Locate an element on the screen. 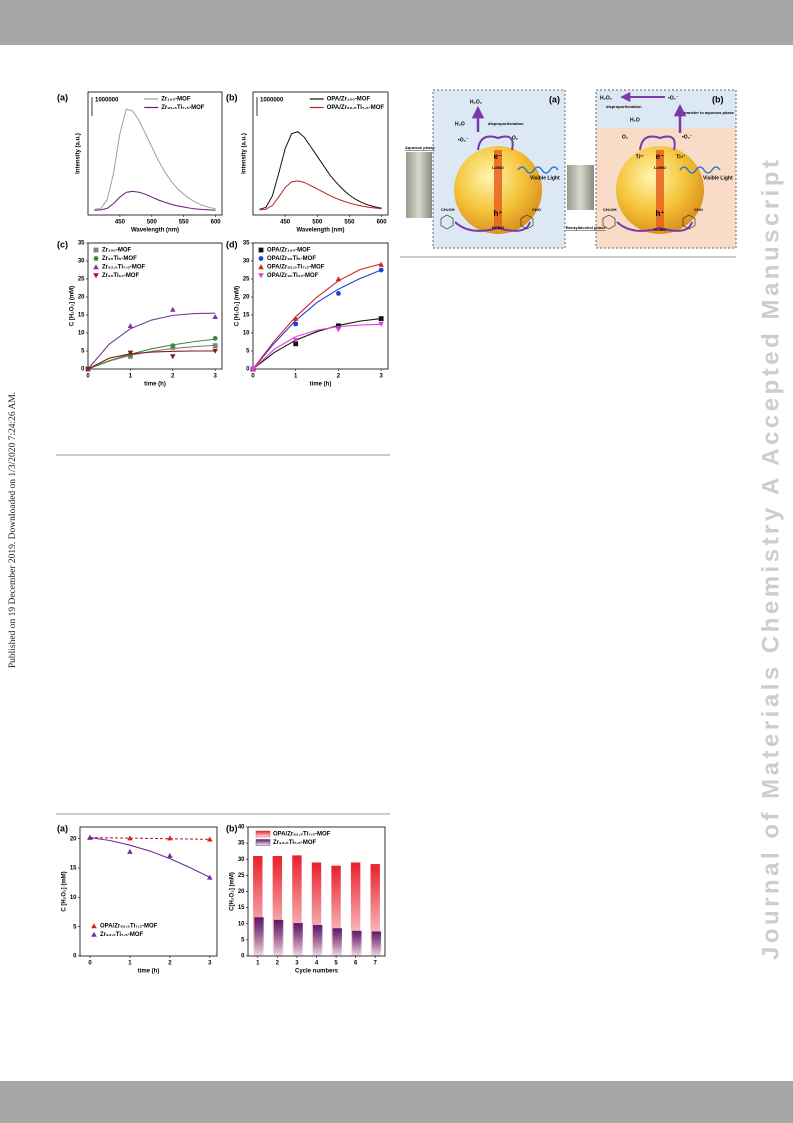 This screenshot has height=1123, width=793. legend-label: Zr₁₀₀-MOF is located at coordinates (117, 251).